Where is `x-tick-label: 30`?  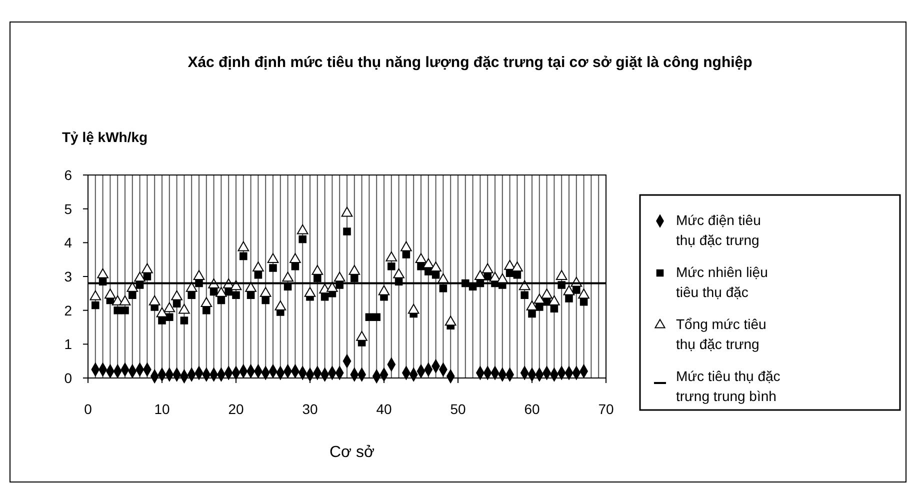
x-tick-label: 30 is located at coordinates (310, 409).